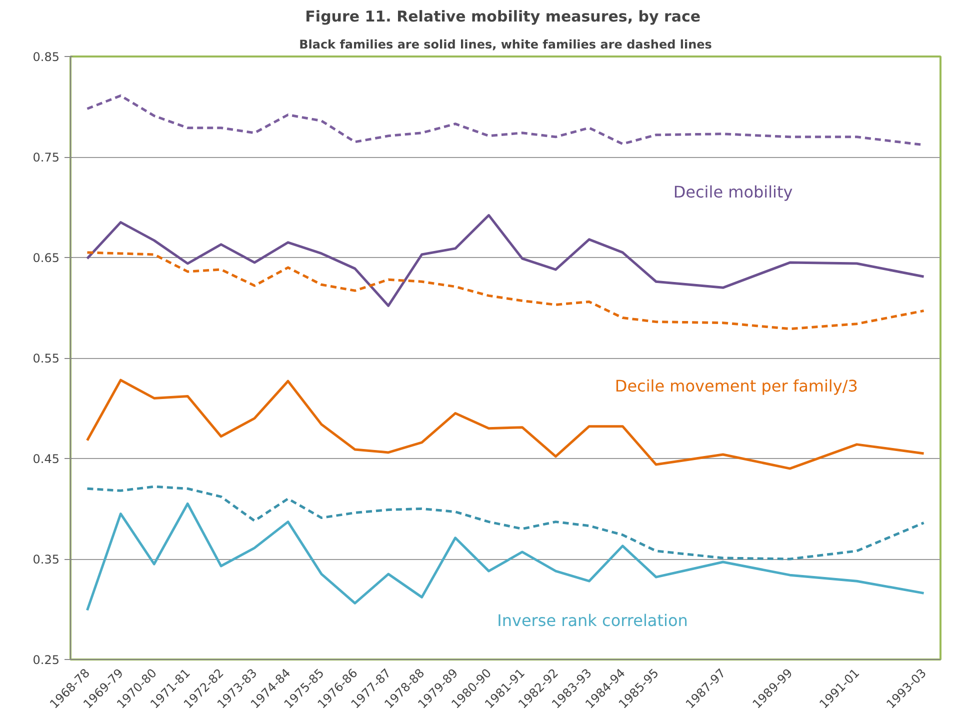 The image size is (954, 721). What do you see at coordinates (46, 559) in the screenshot?
I see `y-tick-label: 0.35` at bounding box center [46, 559].